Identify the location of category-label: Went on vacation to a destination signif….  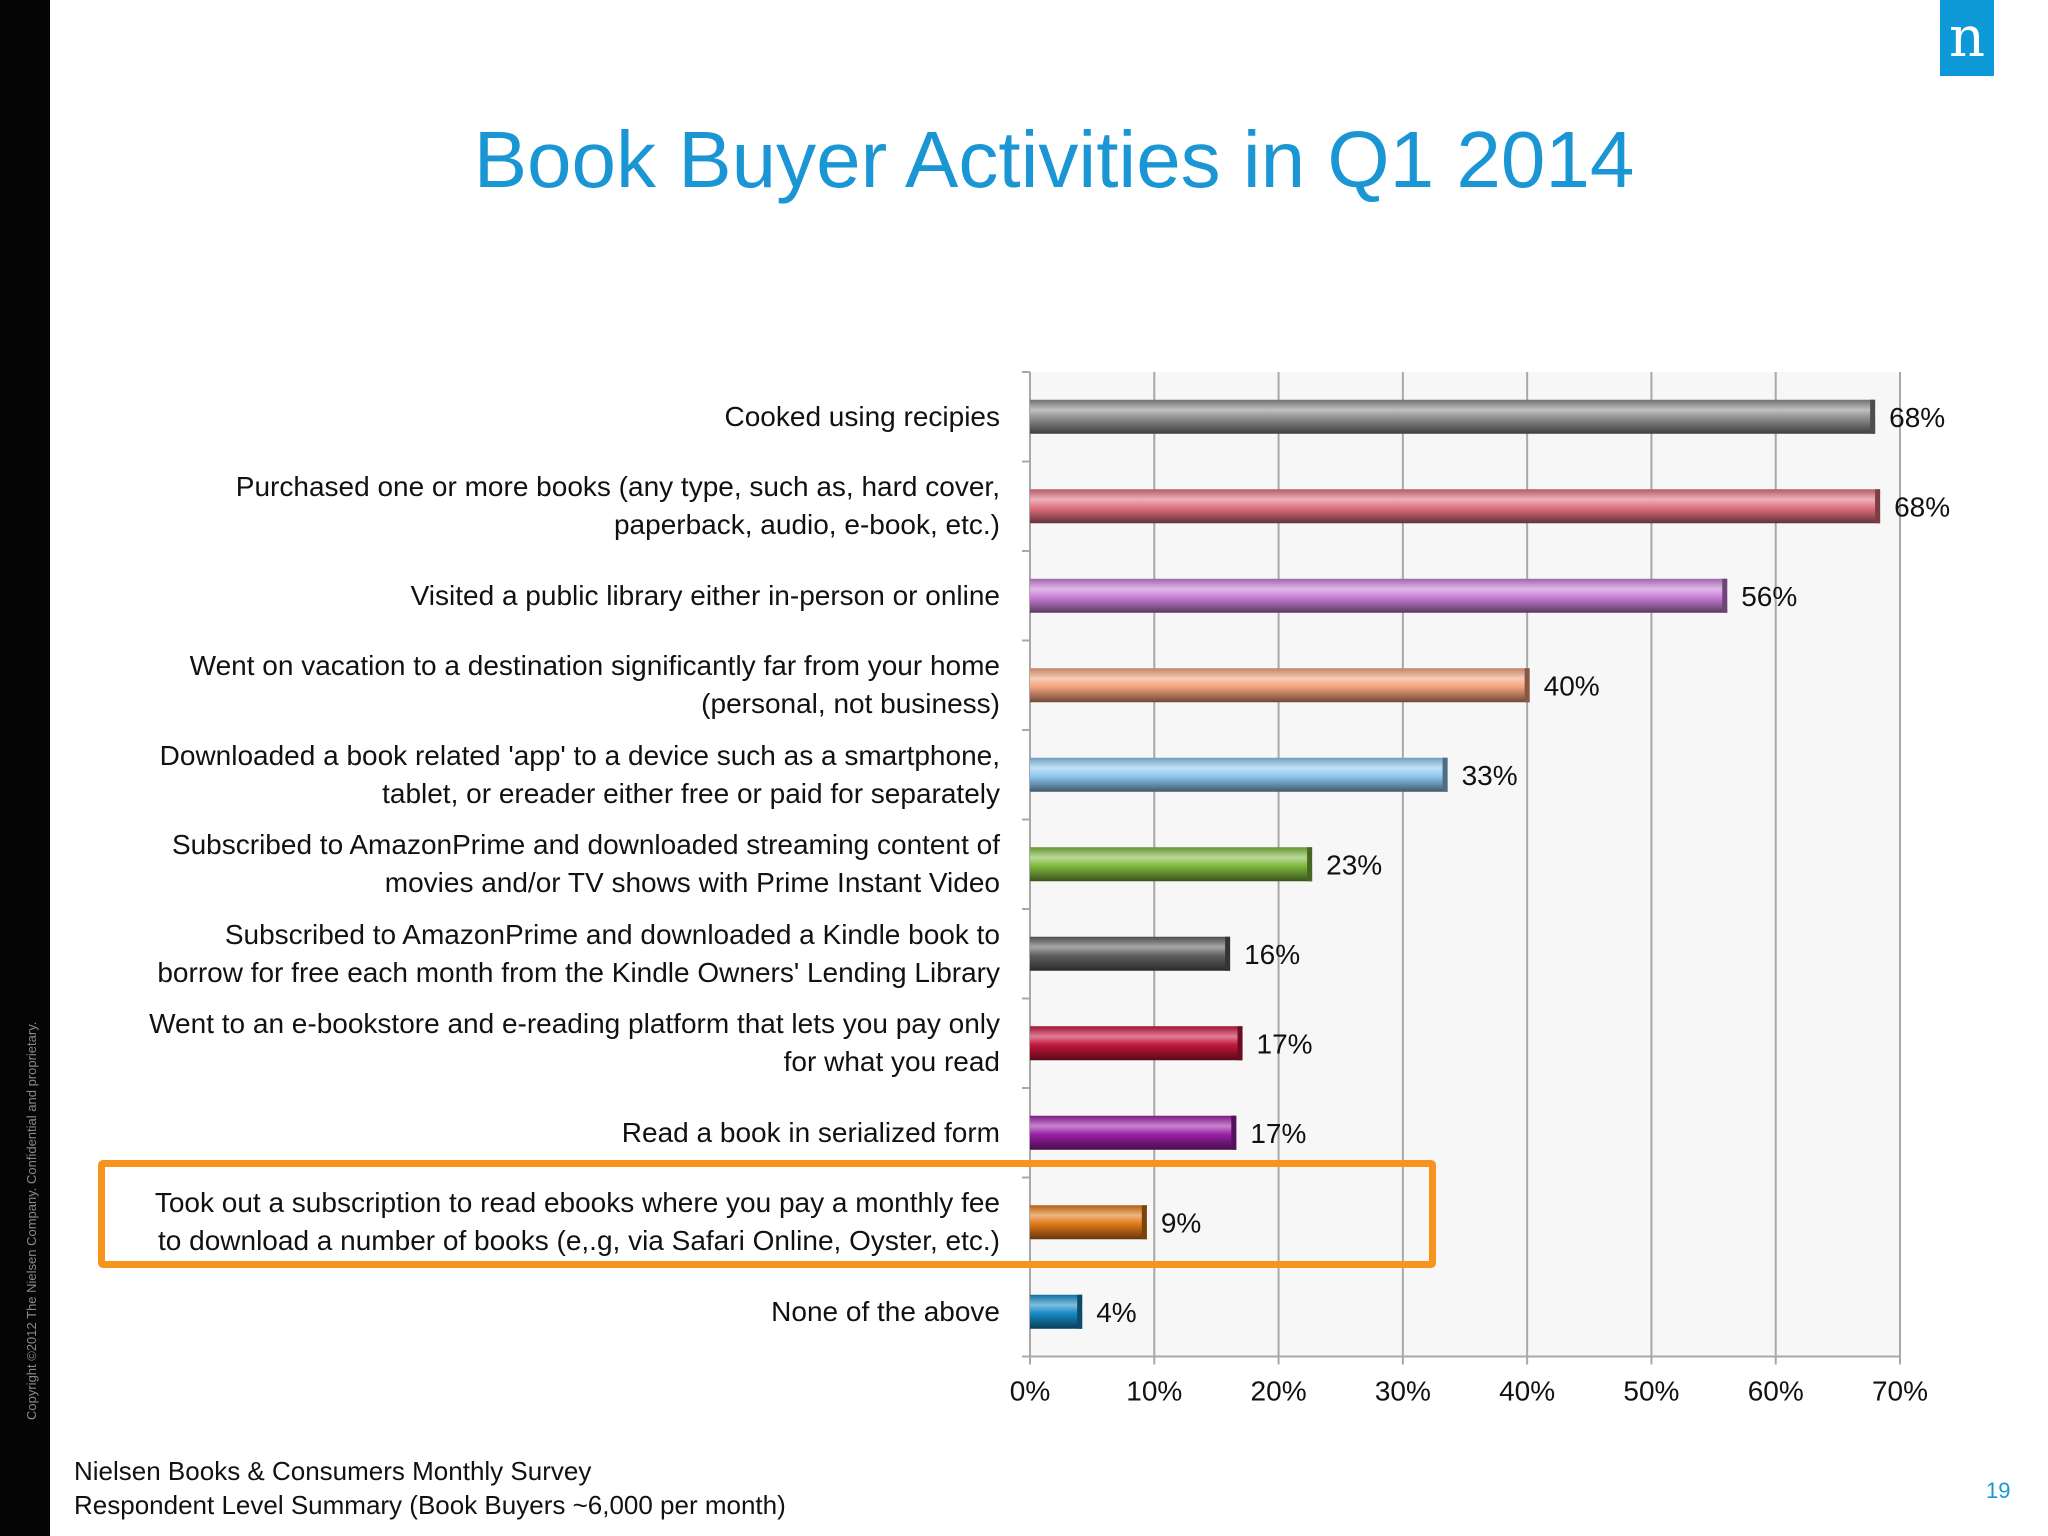
(530, 685).